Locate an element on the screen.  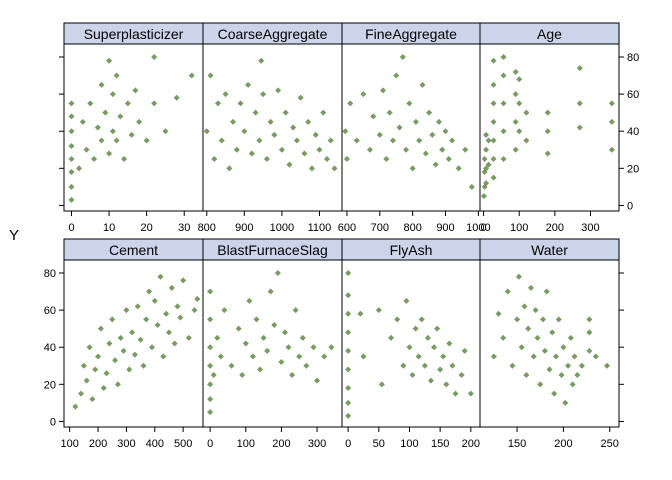
x-tick-label: 300 is located at coordinates (590, 228).